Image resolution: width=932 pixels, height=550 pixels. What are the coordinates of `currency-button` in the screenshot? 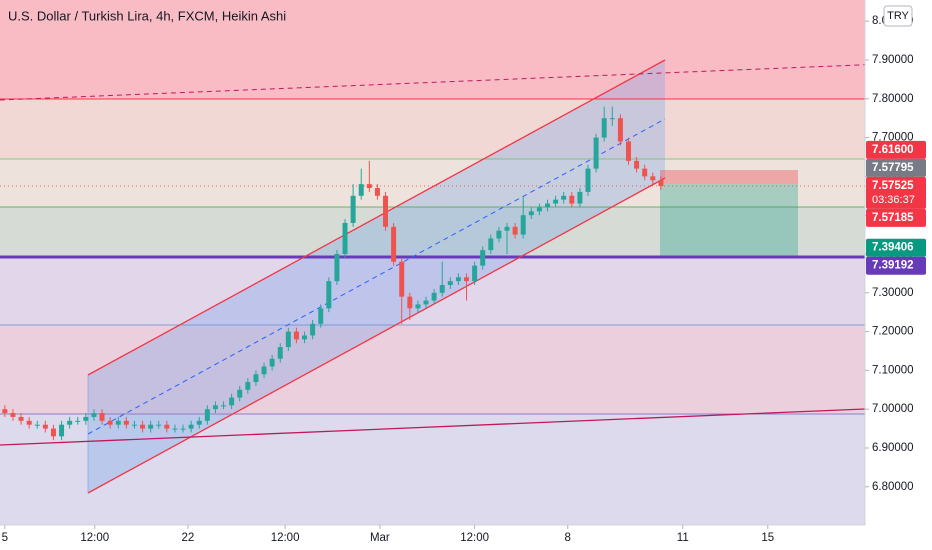 It's located at (898, 16).